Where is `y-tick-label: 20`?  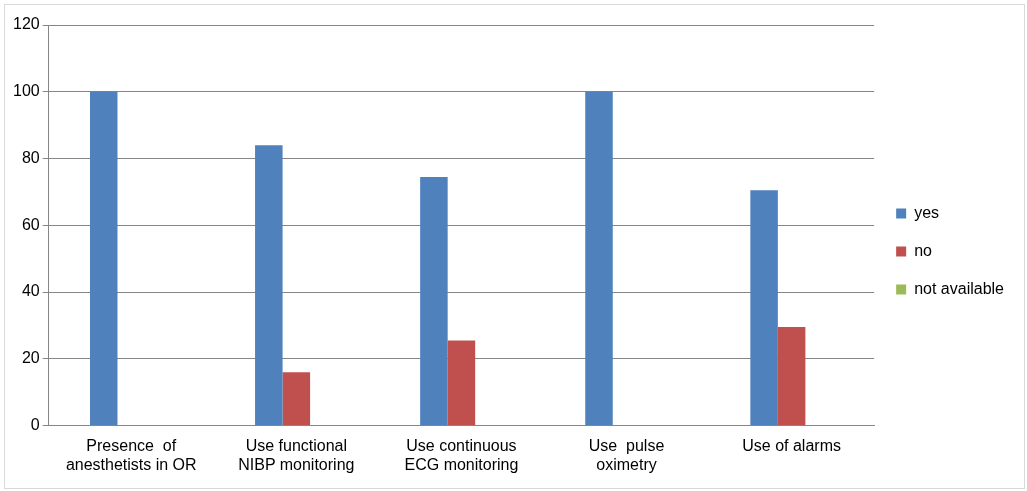
y-tick-label: 20 is located at coordinates (30, 358).